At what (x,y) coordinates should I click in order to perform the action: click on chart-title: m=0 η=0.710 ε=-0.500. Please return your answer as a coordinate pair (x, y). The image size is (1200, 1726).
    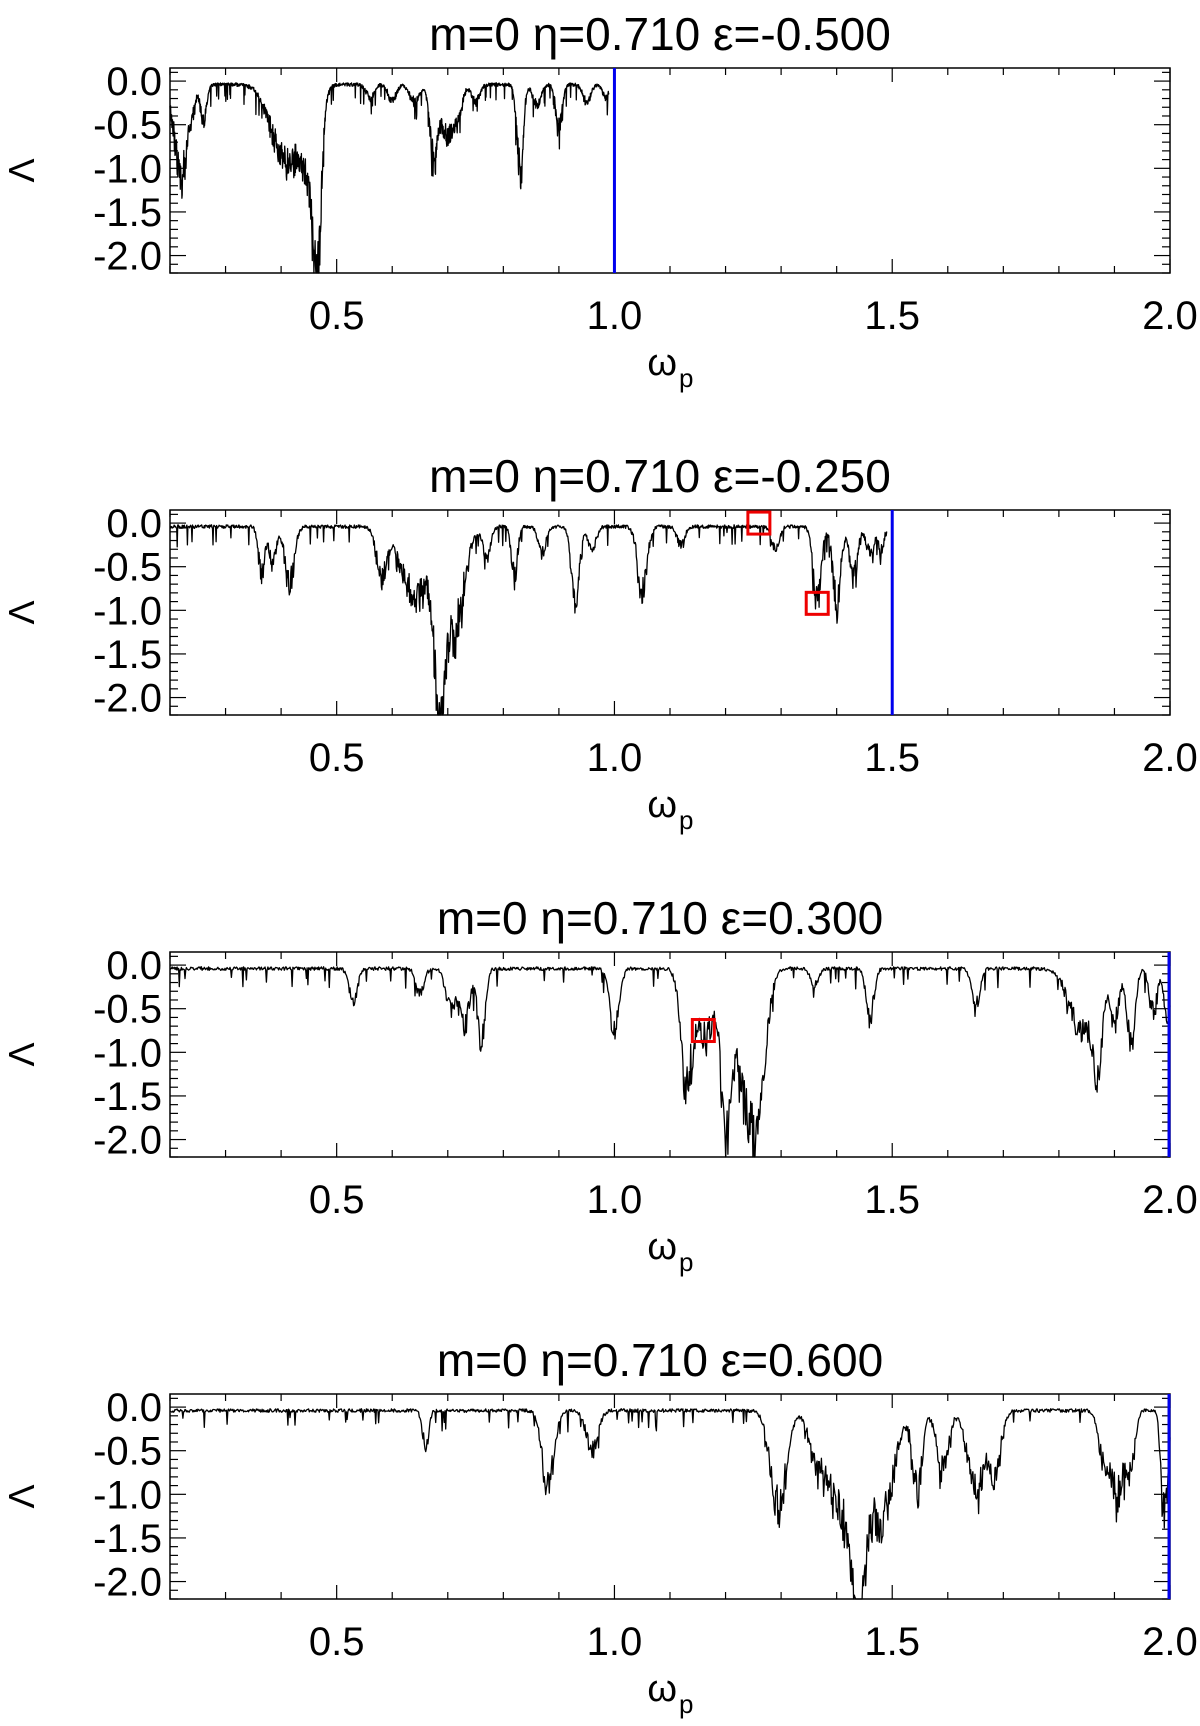
    Looking at the image, I should click on (660, 34).